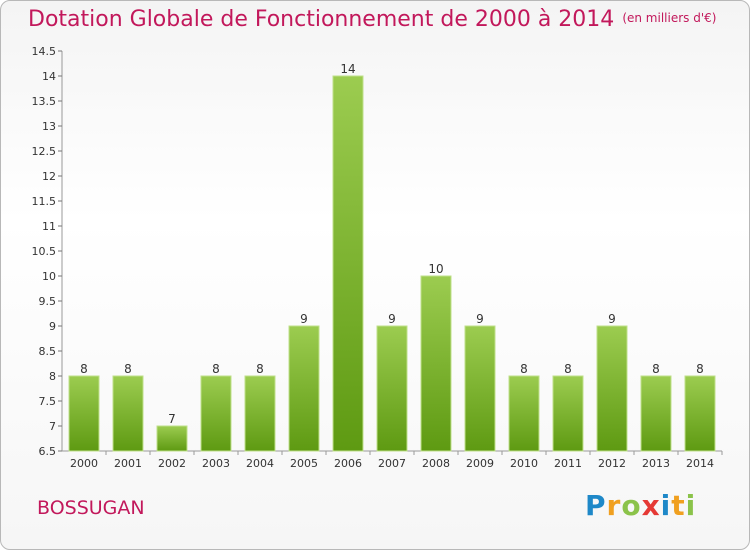  Describe the element at coordinates (348, 263) in the screenshot. I see `bar-2006` at that location.